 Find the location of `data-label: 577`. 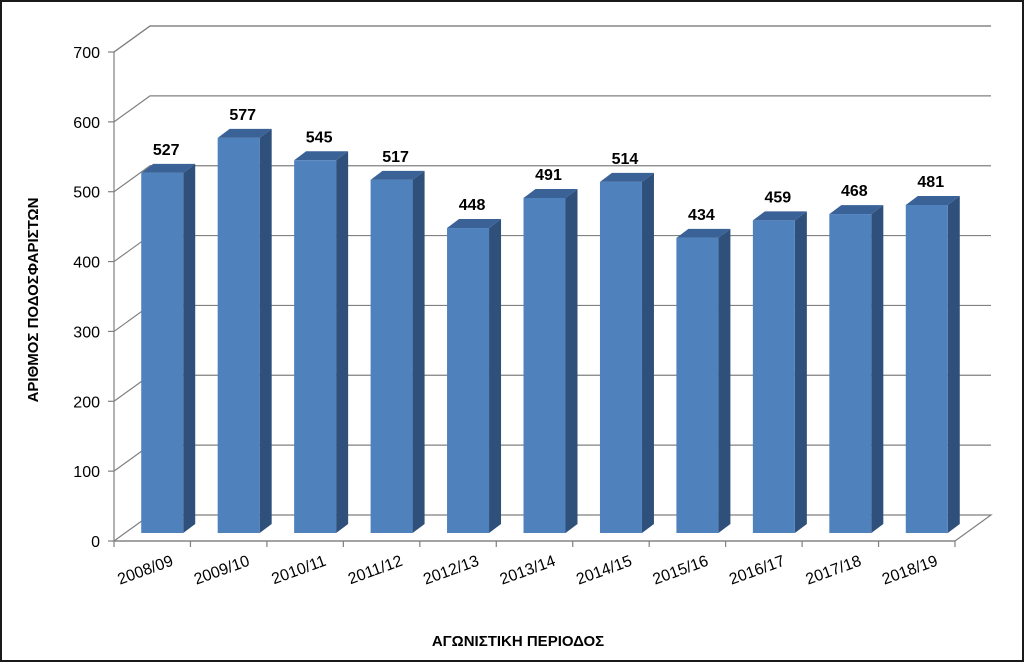

data-label: 577 is located at coordinates (242, 115).